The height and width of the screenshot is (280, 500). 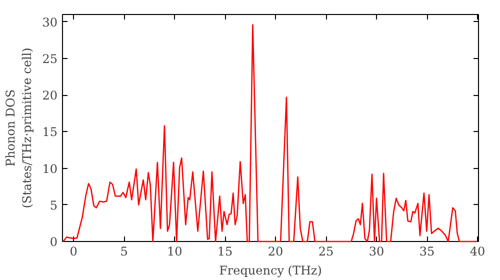 I want to click on x-tick-label: 20, so click(x=276, y=251).